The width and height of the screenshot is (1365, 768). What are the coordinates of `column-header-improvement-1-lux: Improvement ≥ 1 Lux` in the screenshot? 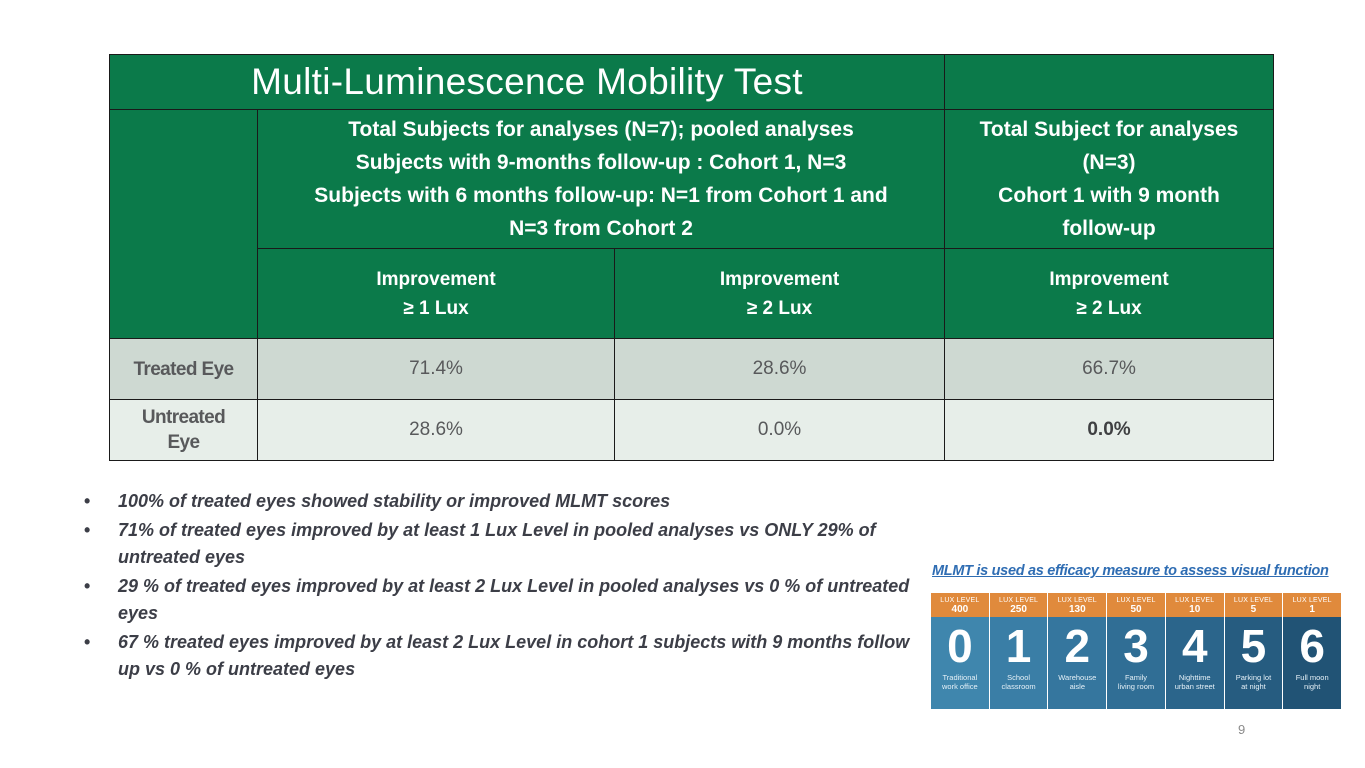 It's located at (436, 293).